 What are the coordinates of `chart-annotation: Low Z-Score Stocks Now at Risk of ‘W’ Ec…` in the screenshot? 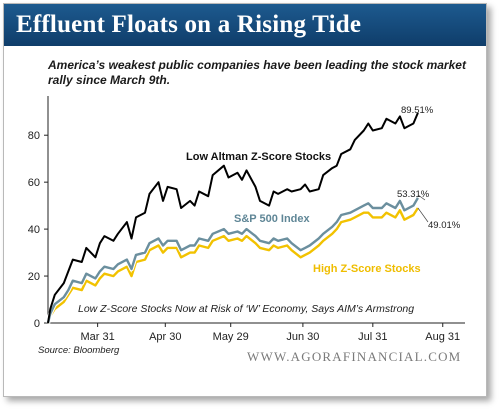 It's located at (246, 309).